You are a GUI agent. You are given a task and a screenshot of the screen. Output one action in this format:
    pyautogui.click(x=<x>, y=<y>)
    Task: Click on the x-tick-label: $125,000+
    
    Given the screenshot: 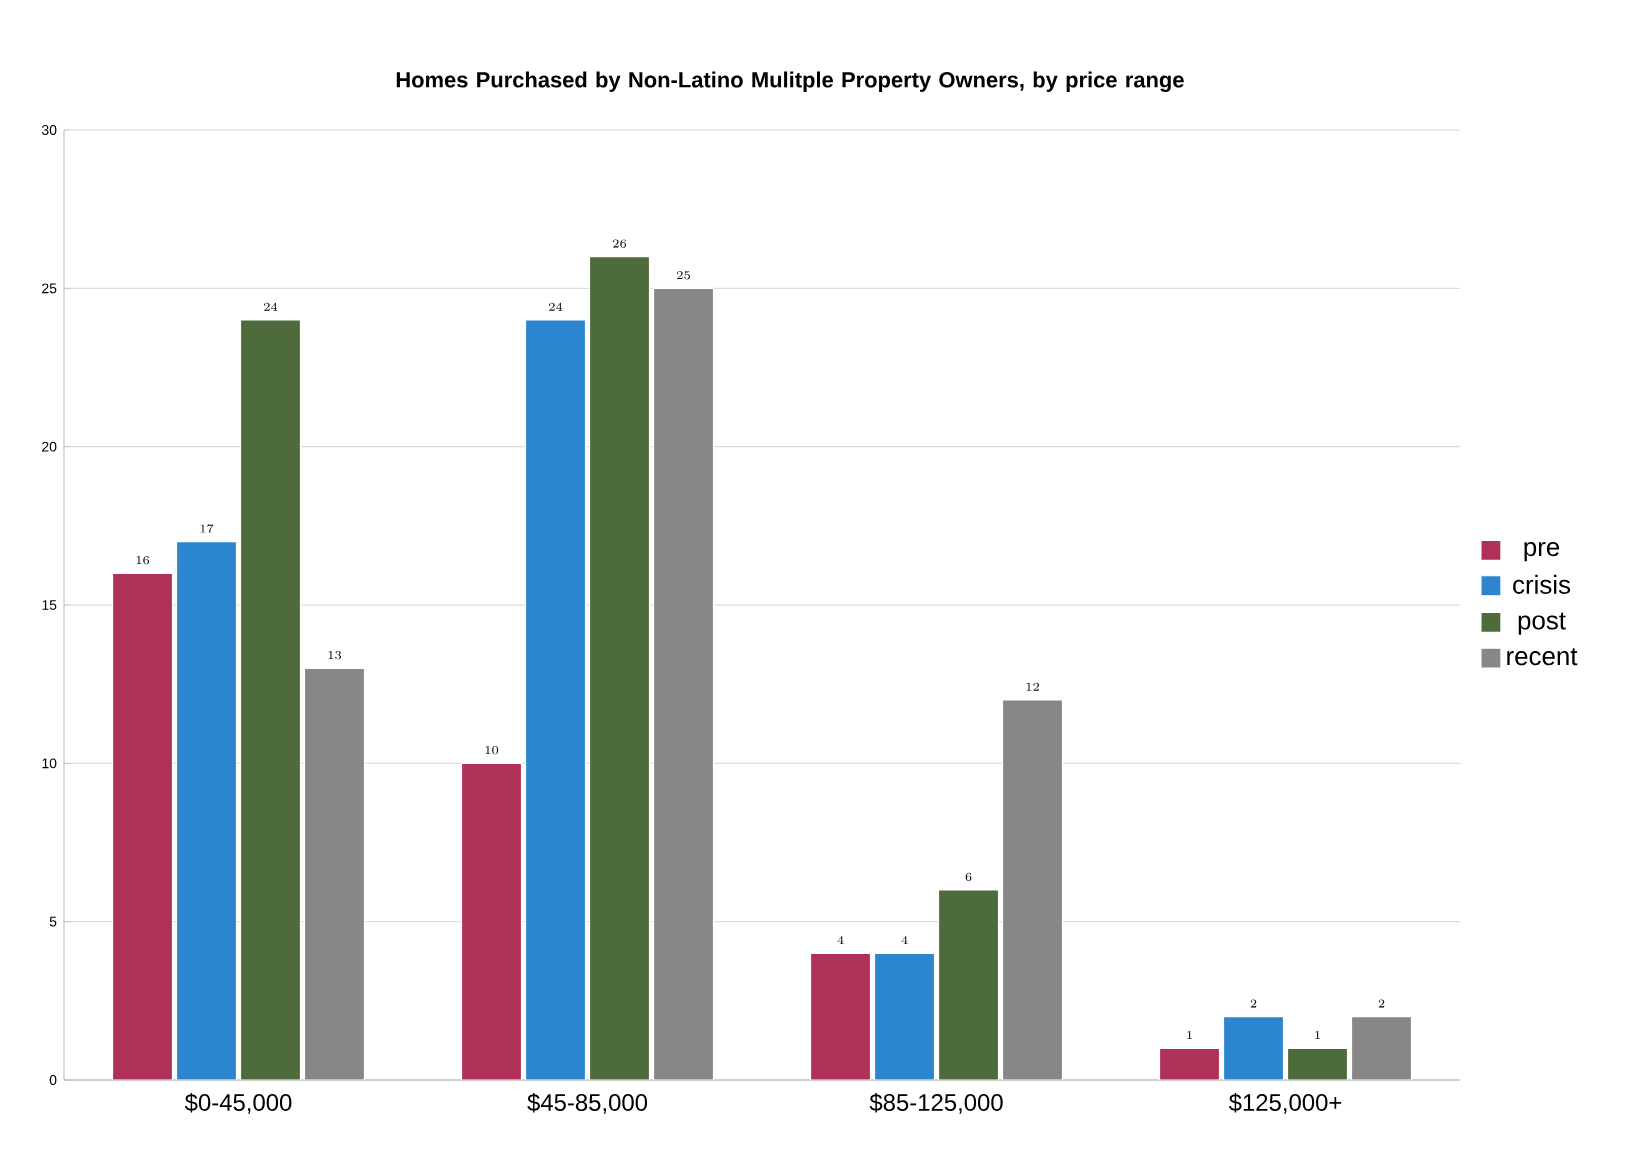 What is the action you would take?
    pyautogui.click(x=1285, y=1103)
    